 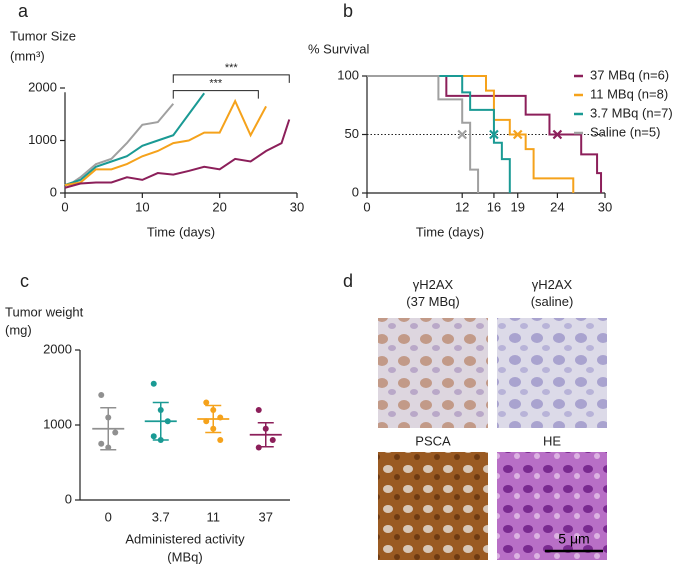 What do you see at coordinates (552, 301) in the screenshot?
I see `image-title: (saline)` at bounding box center [552, 301].